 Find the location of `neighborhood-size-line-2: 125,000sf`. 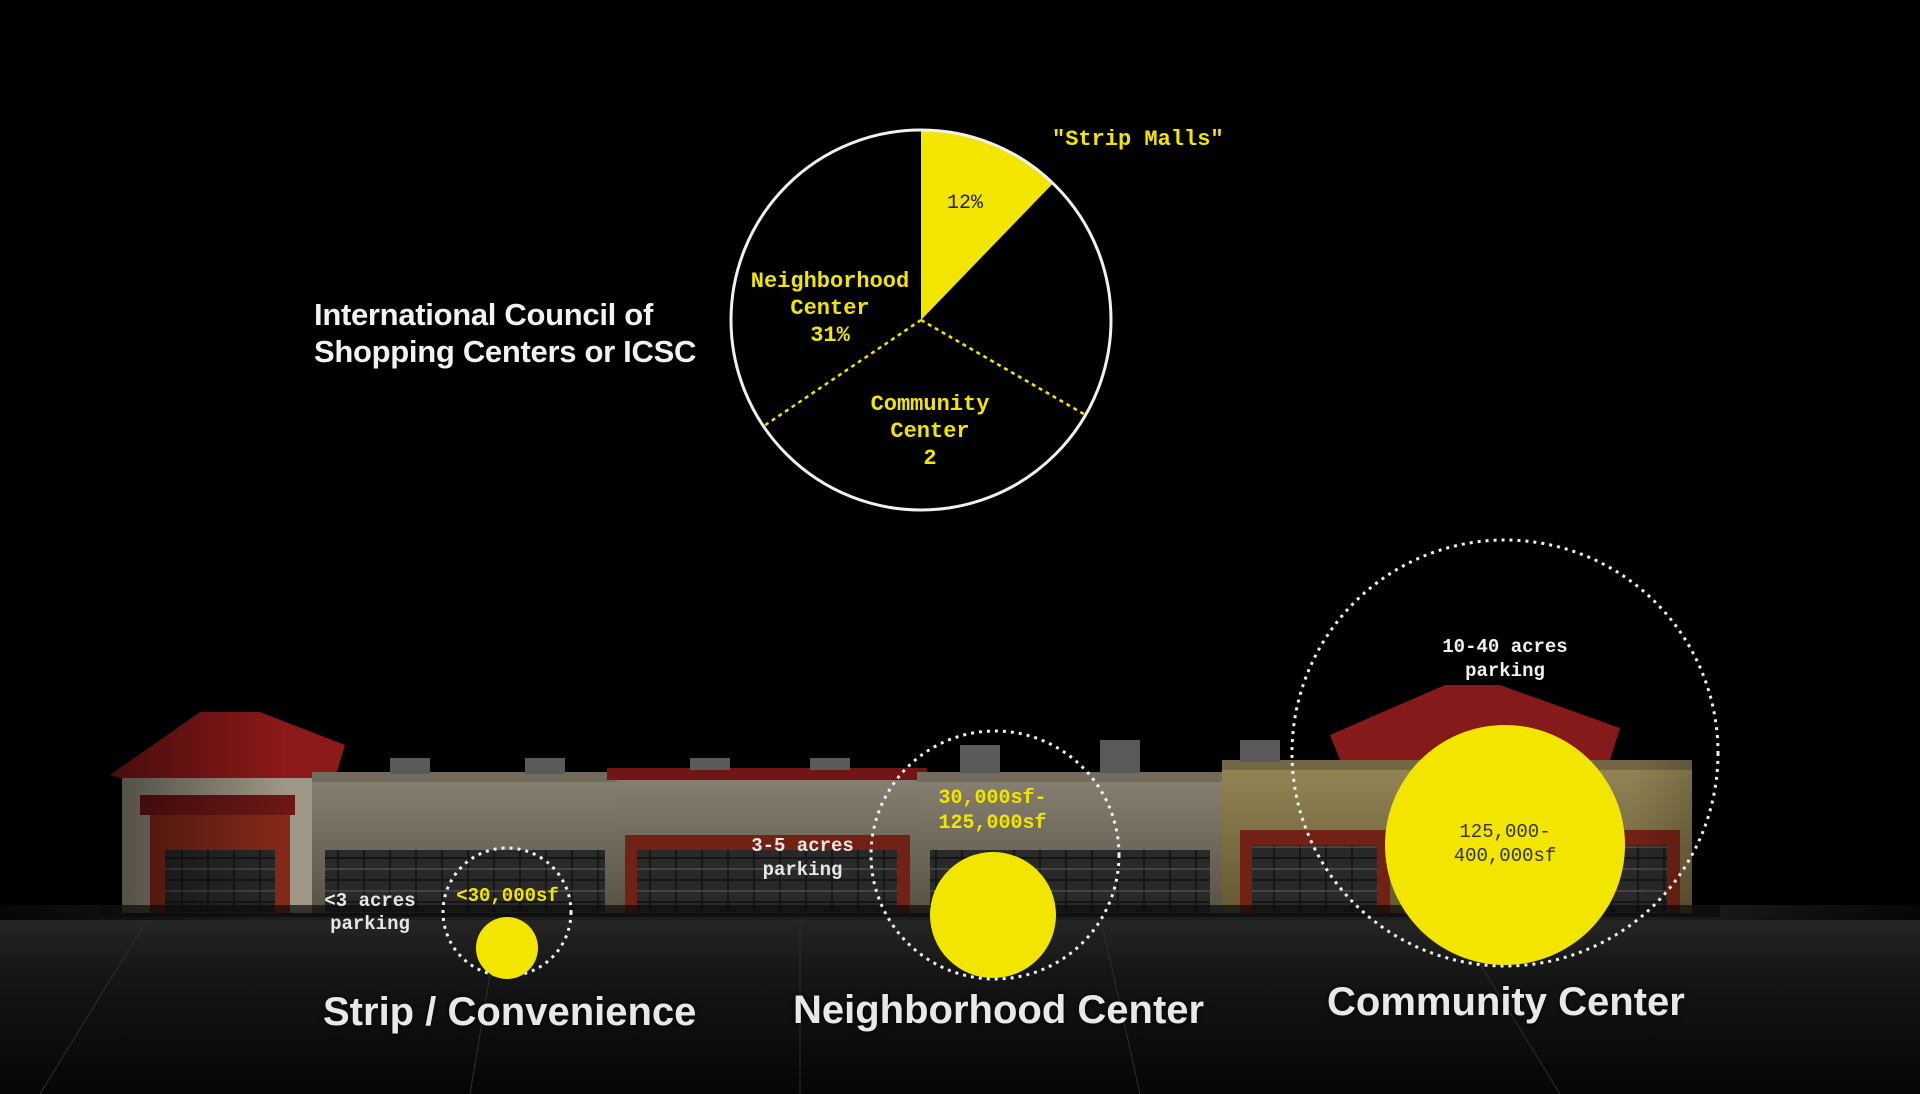

neighborhood-size-line-2: 125,000sf is located at coordinates (992, 823).